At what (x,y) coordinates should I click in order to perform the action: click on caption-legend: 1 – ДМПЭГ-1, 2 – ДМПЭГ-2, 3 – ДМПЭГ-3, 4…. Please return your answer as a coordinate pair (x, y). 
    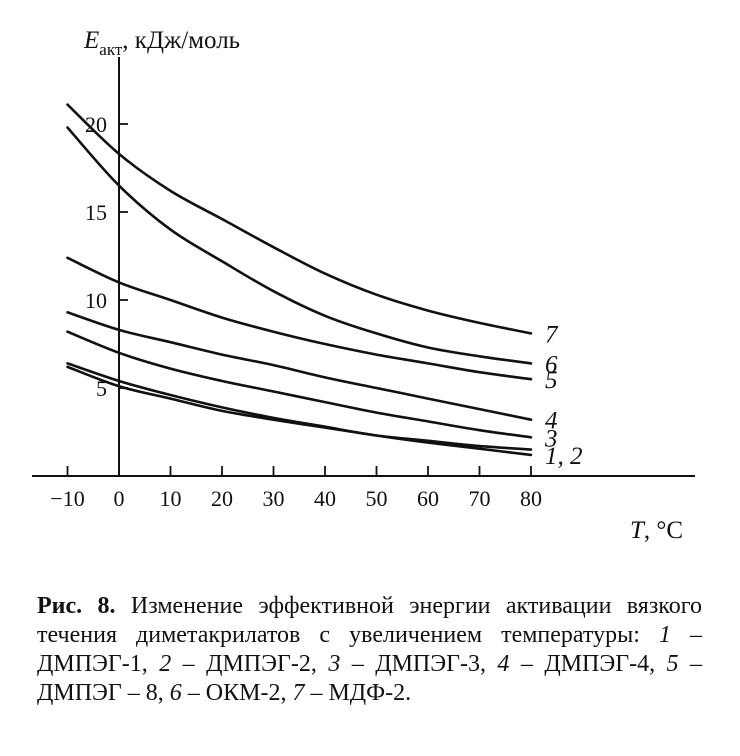
    Looking at the image, I should click on (369, 664).